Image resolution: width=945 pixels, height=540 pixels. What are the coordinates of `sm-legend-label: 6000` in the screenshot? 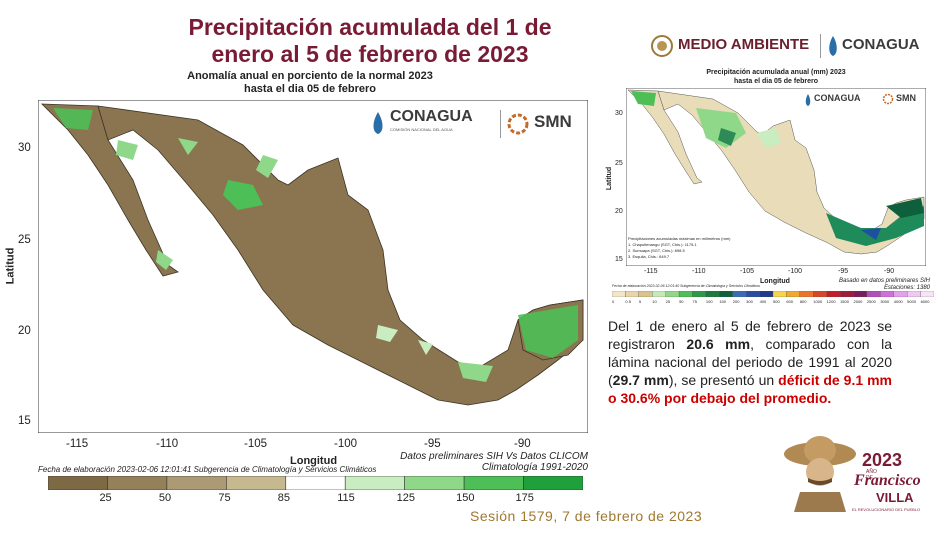 It's located at (925, 301).